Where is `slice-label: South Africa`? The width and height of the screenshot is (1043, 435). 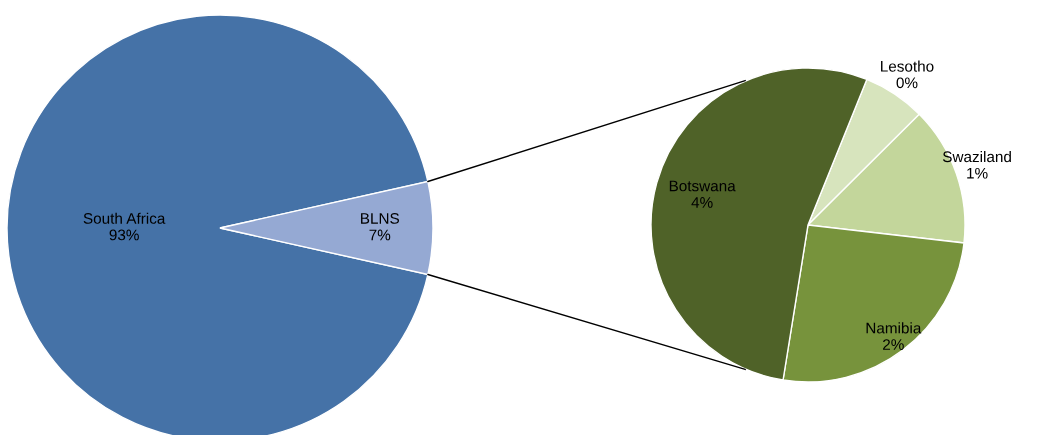 slice-label: South Africa is located at coordinates (124, 218).